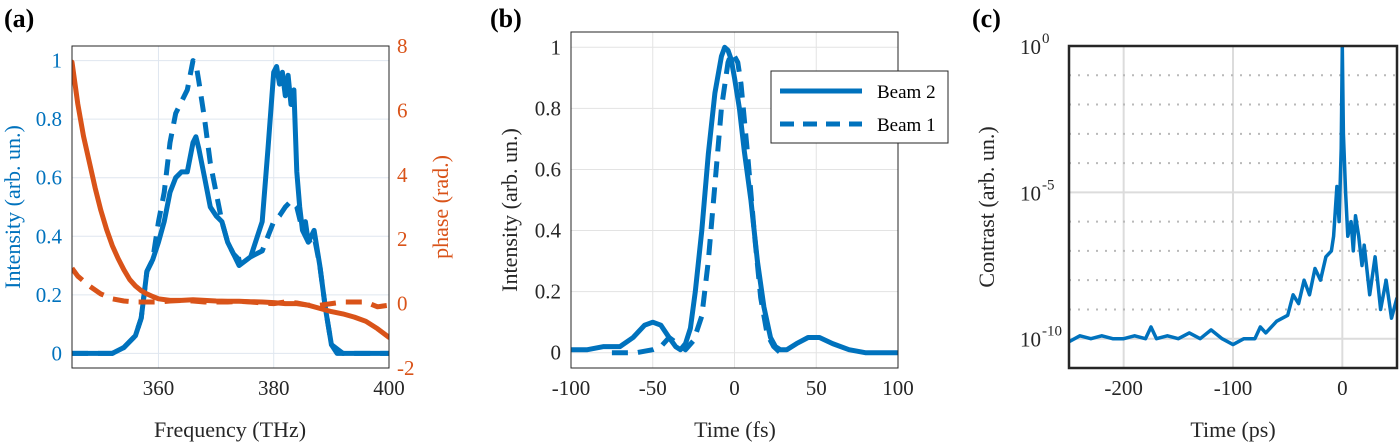 The width and height of the screenshot is (1400, 442). I want to click on y2-tick-label: 8, so click(402, 46).